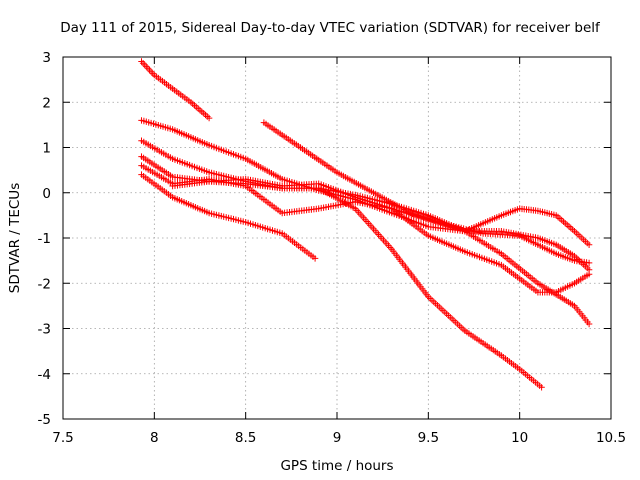 The image size is (640, 480). I want to click on x-tick-label: 8, so click(154, 438).